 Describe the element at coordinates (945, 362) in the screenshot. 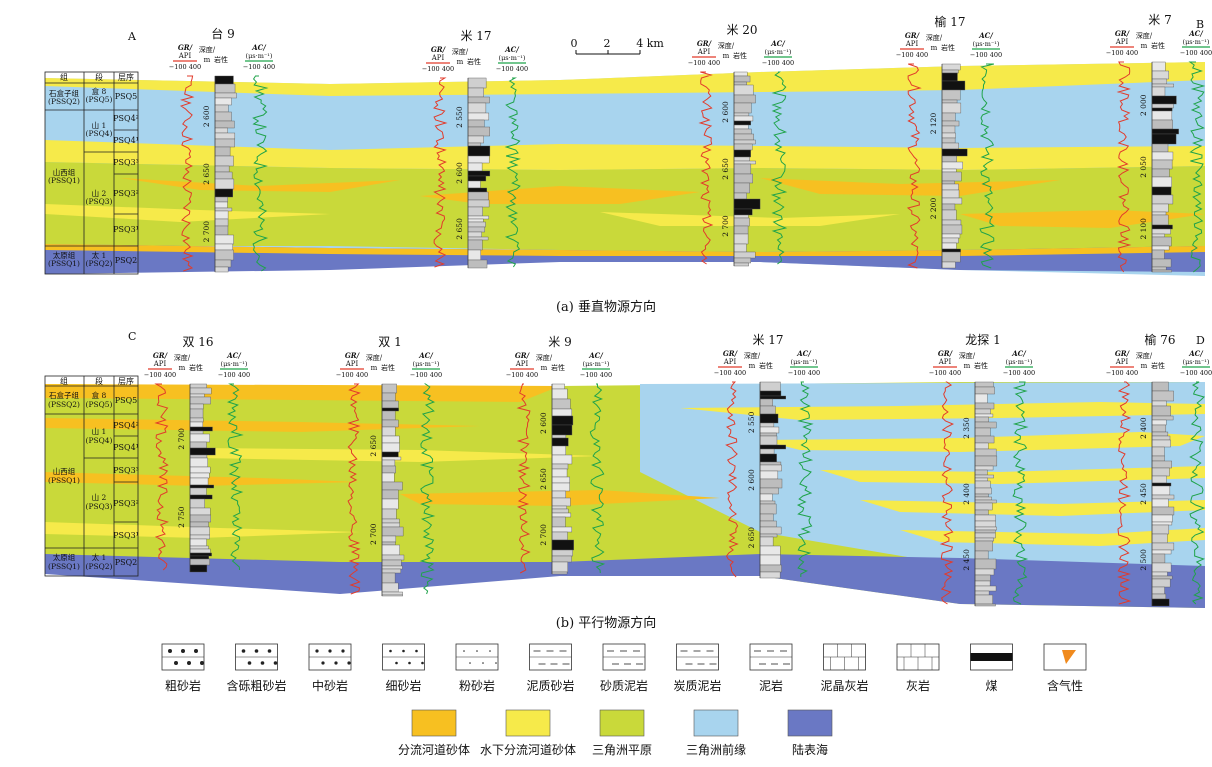

I see `svg-text: API` at that location.